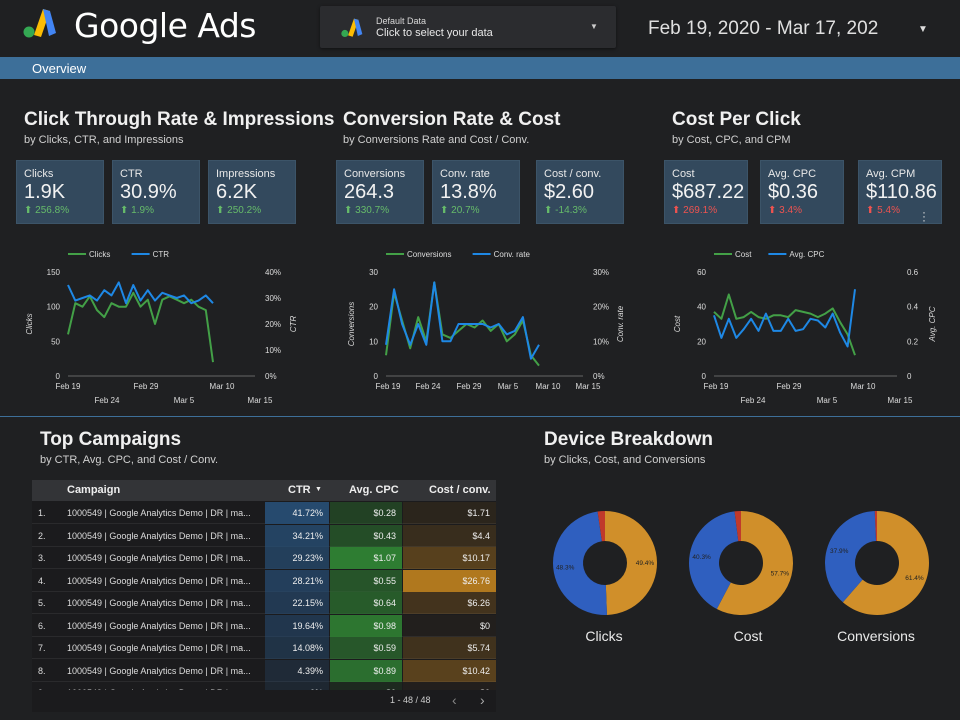  Describe the element at coordinates (373, 341) in the screenshot. I see `y-tick-left: 10` at that location.